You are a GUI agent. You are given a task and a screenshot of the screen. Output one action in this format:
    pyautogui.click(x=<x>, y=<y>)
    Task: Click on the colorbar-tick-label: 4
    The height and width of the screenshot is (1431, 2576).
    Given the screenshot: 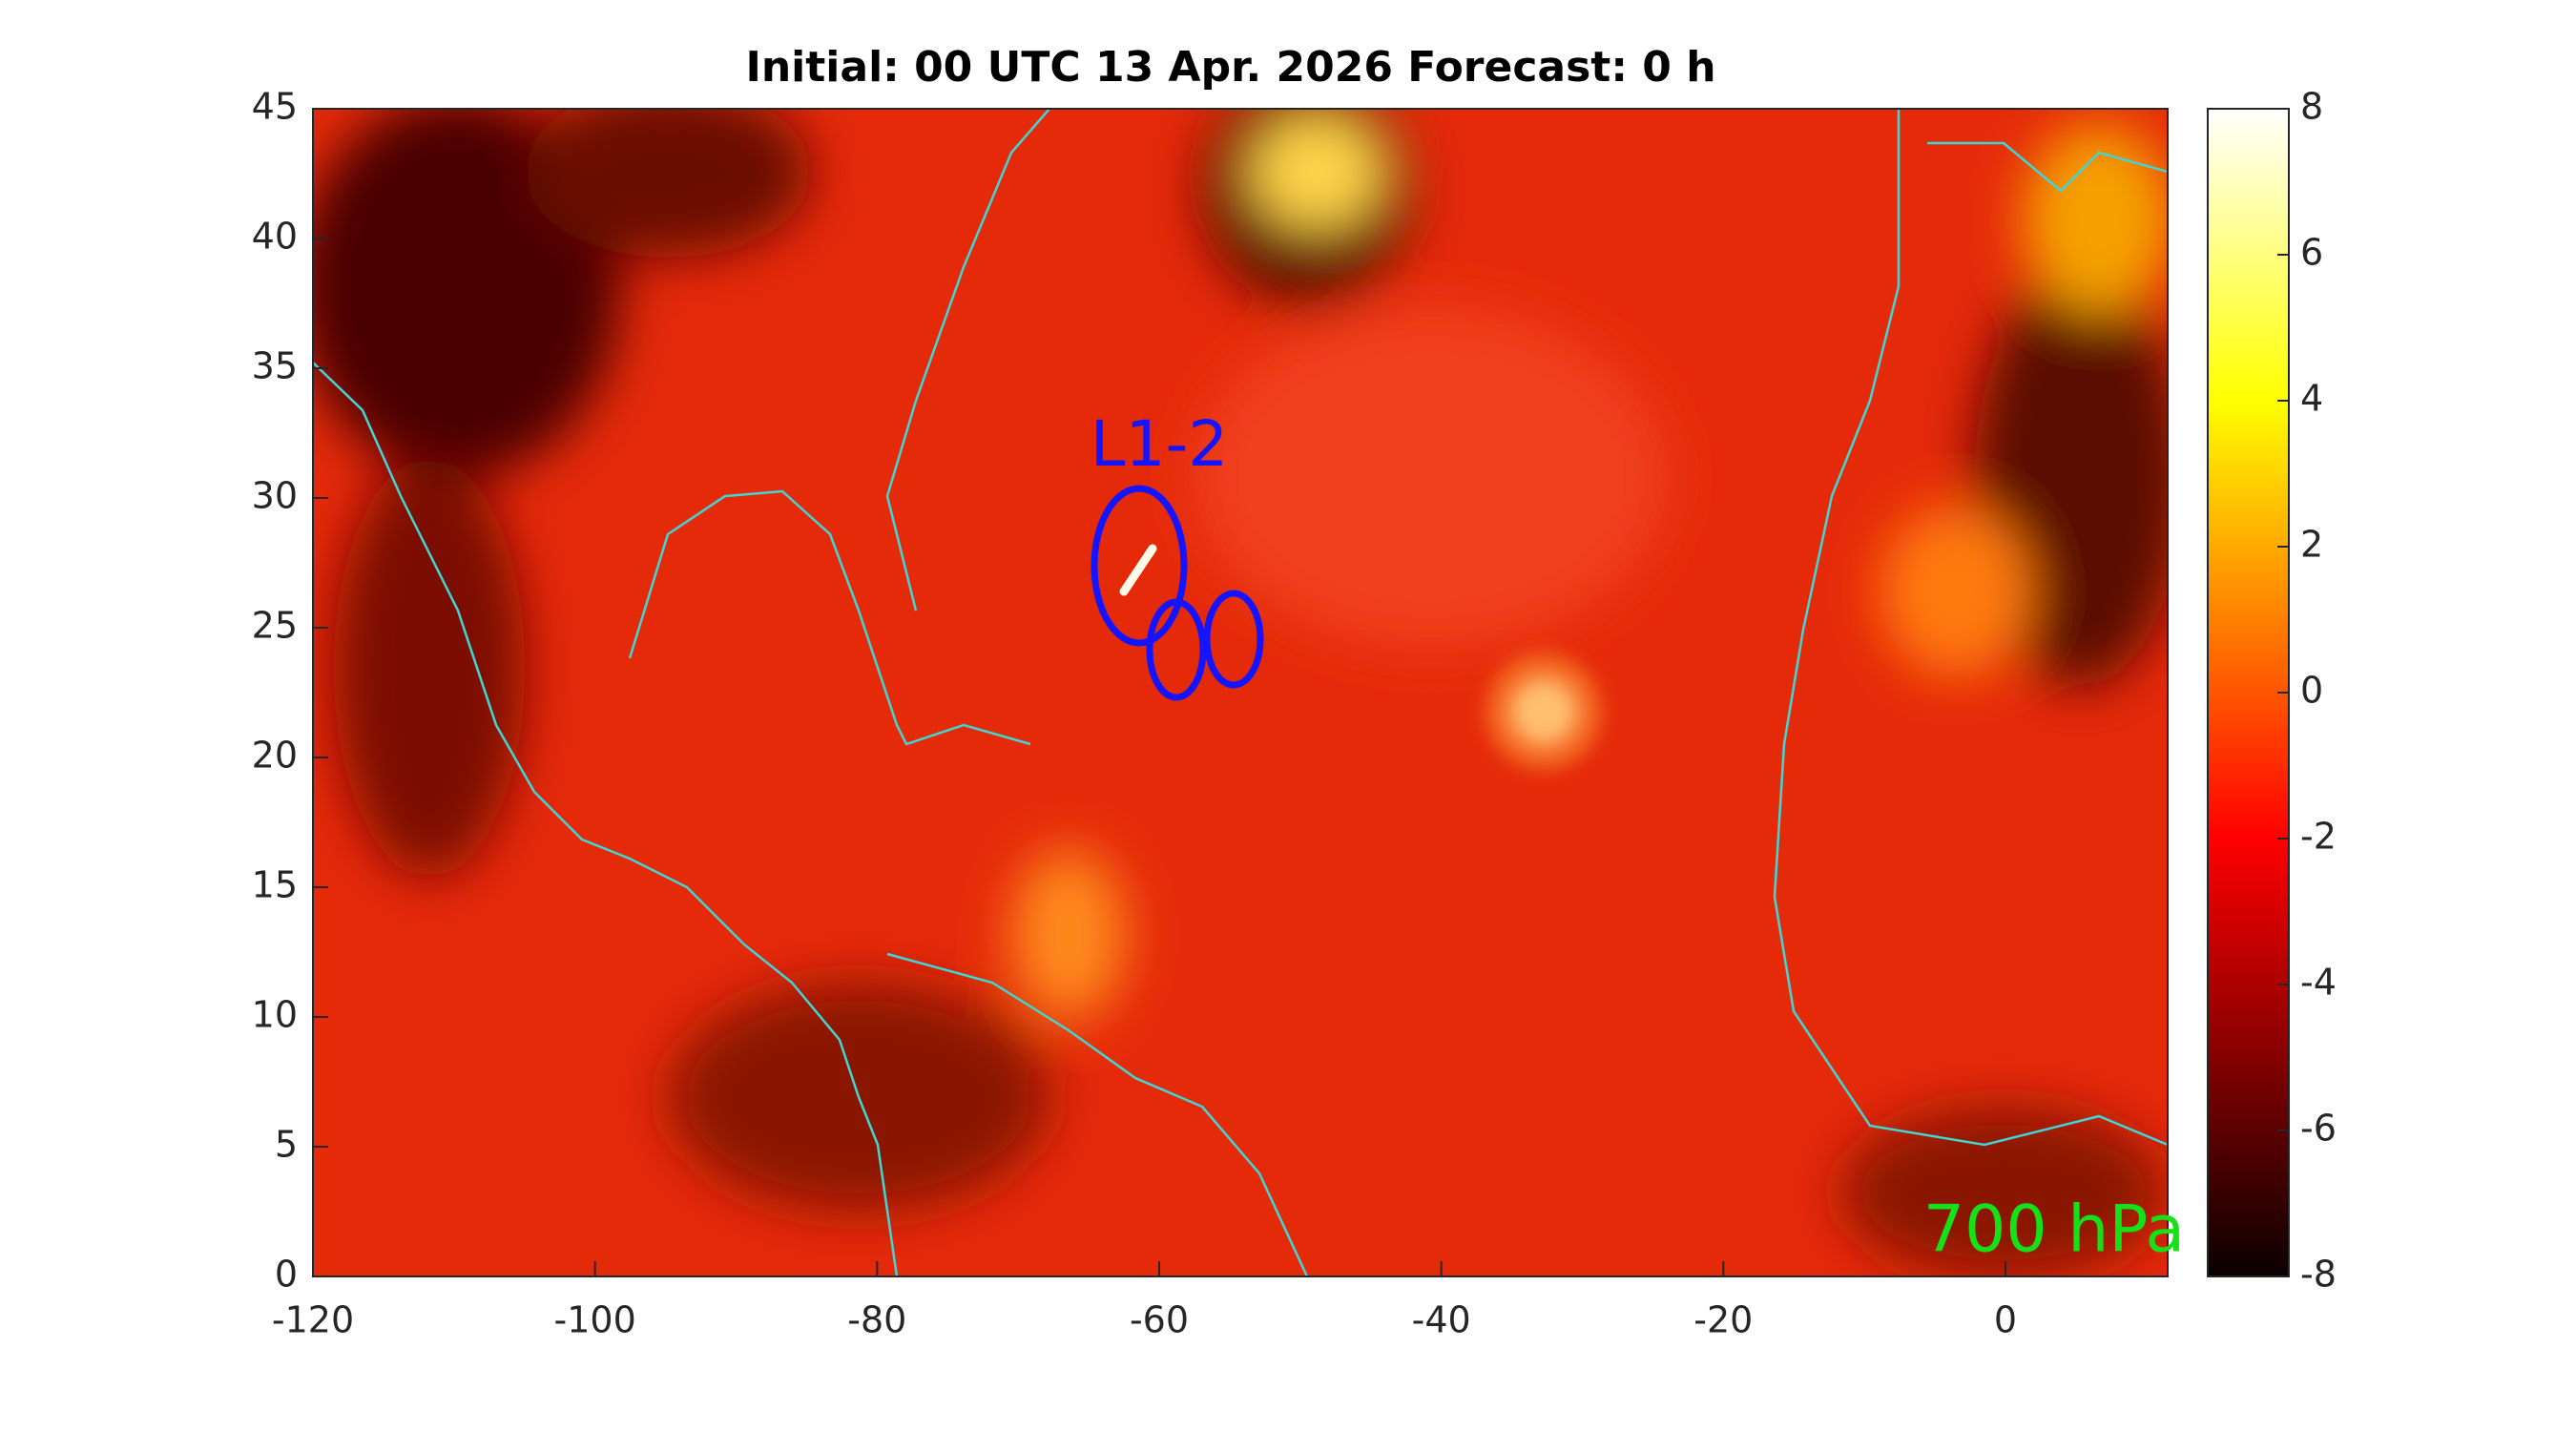 What is the action you would take?
    pyautogui.click(x=2311, y=399)
    